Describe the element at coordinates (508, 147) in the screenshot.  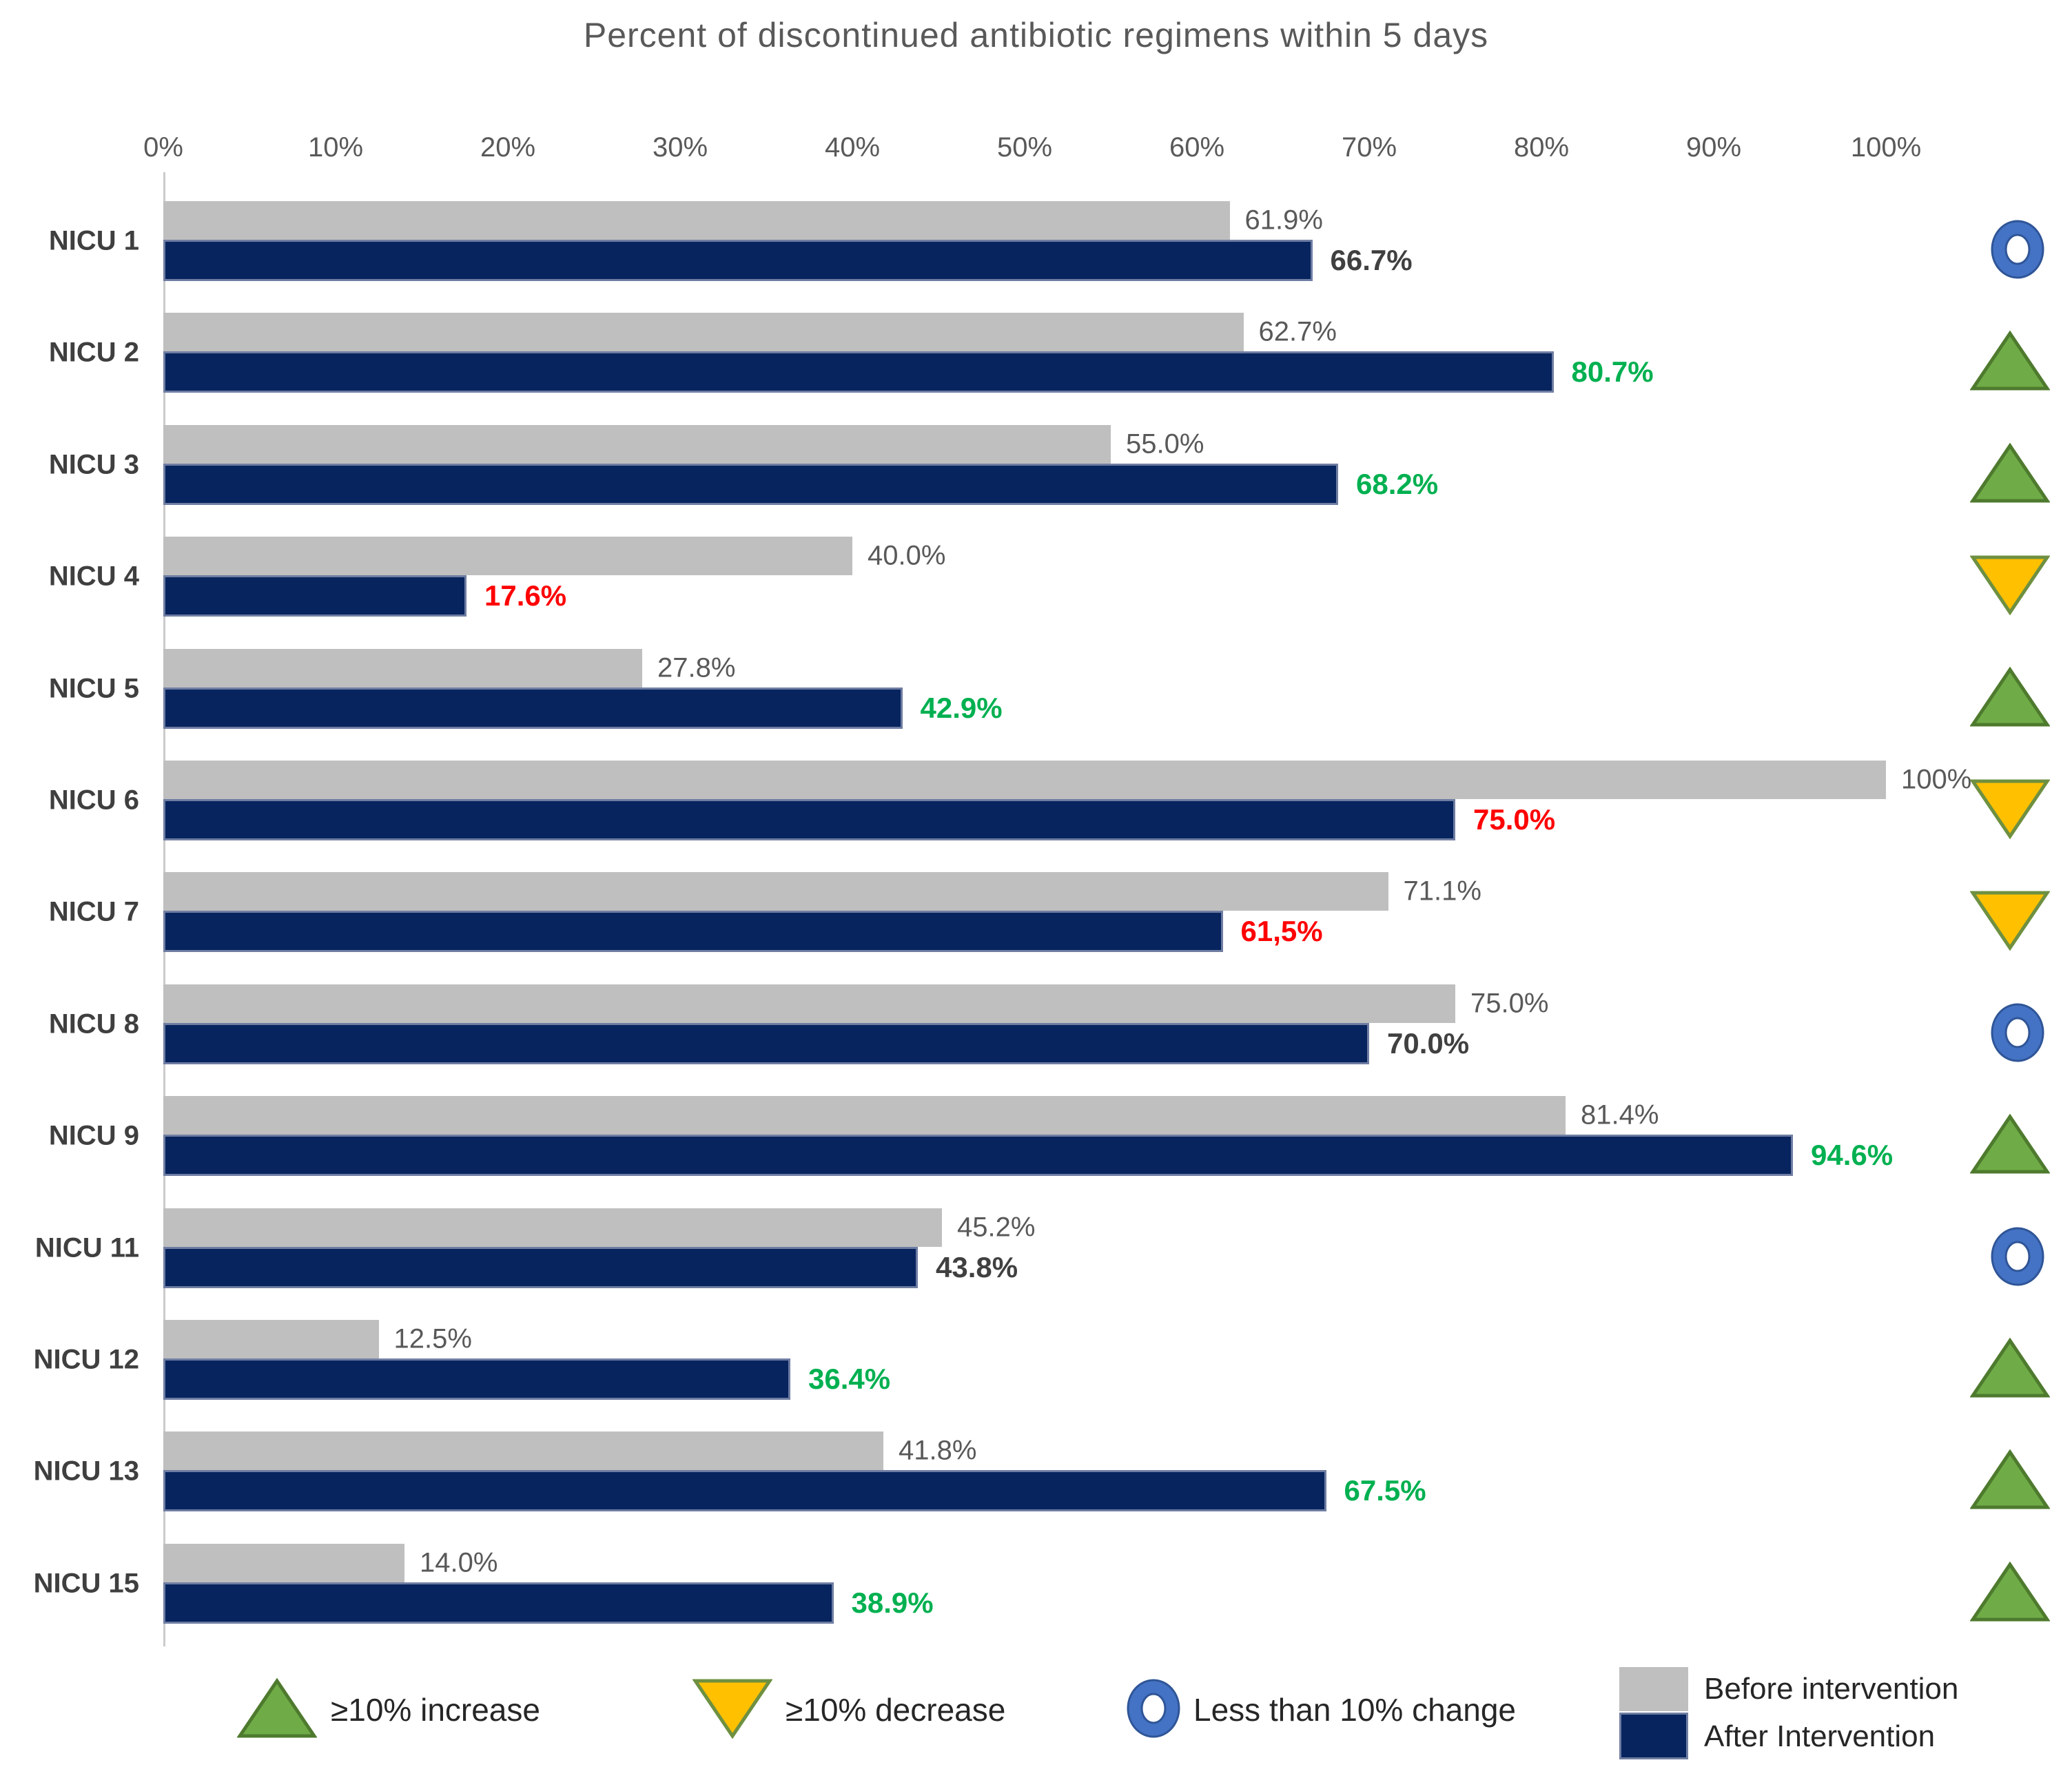
I see `x-axis-tick: 20%` at that location.